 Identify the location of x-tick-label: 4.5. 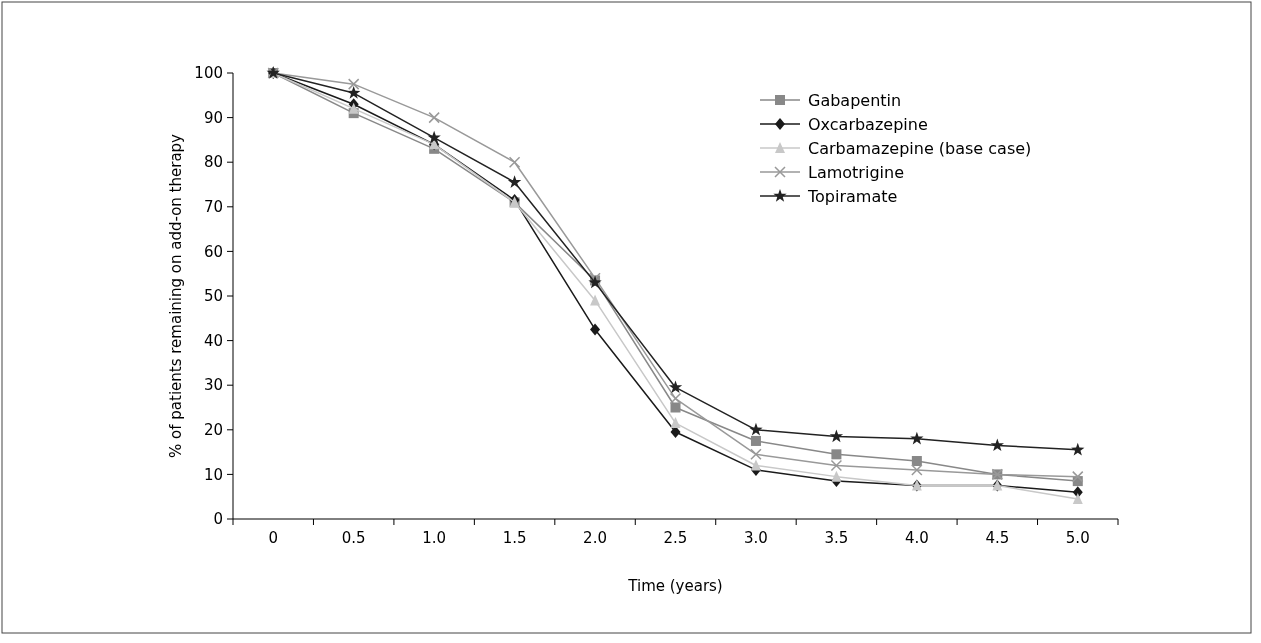
(997, 538).